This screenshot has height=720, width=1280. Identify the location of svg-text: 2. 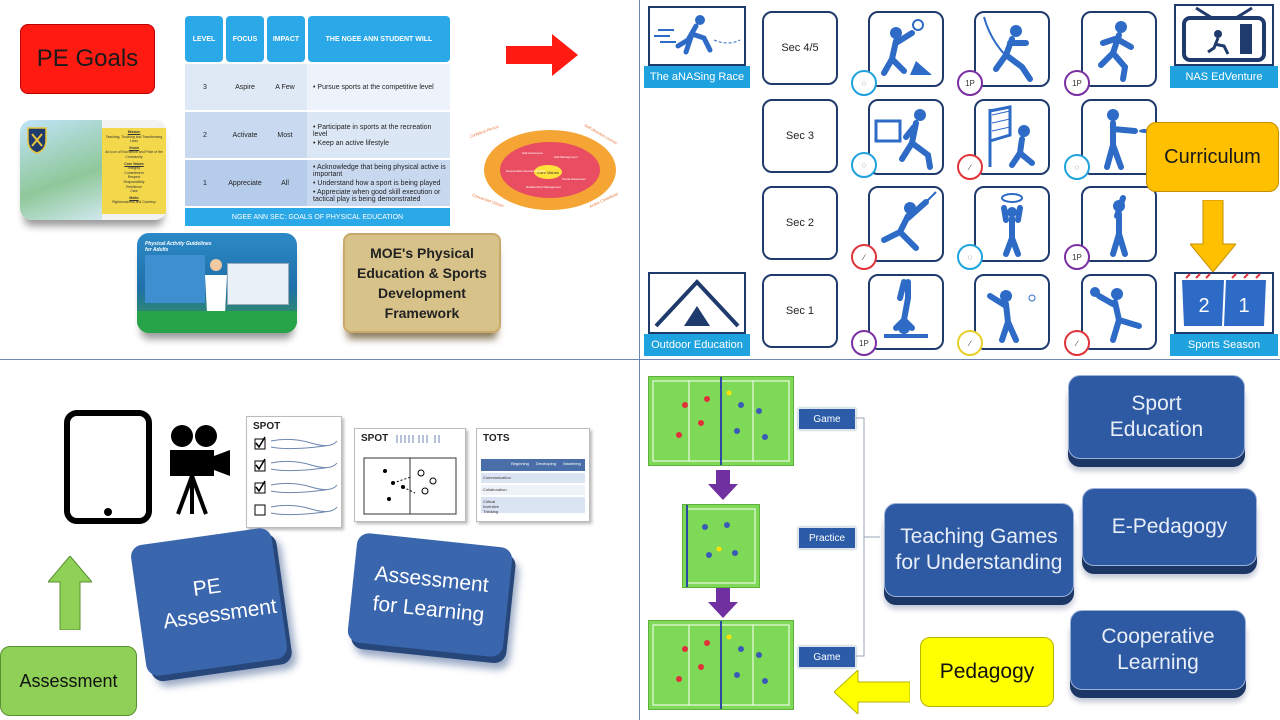
(1203, 306).